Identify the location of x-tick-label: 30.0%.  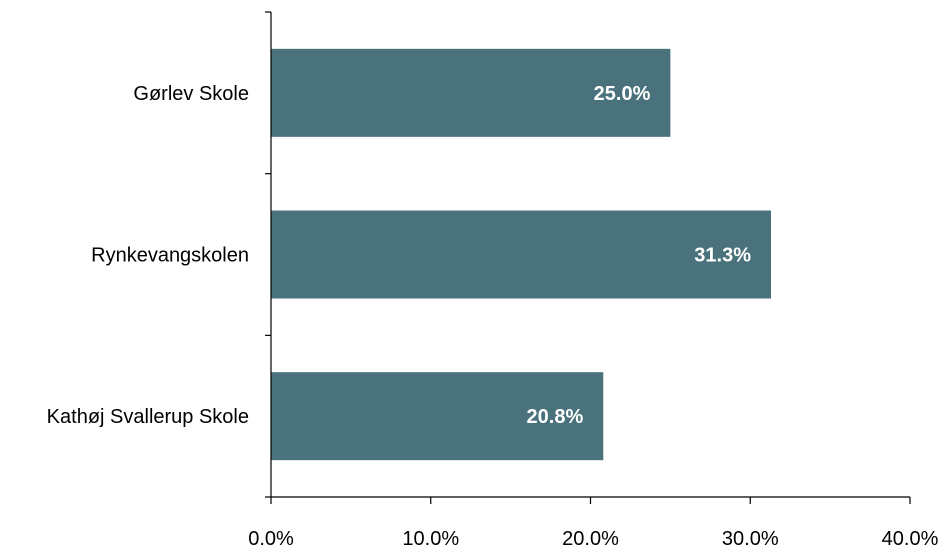
(750, 538).